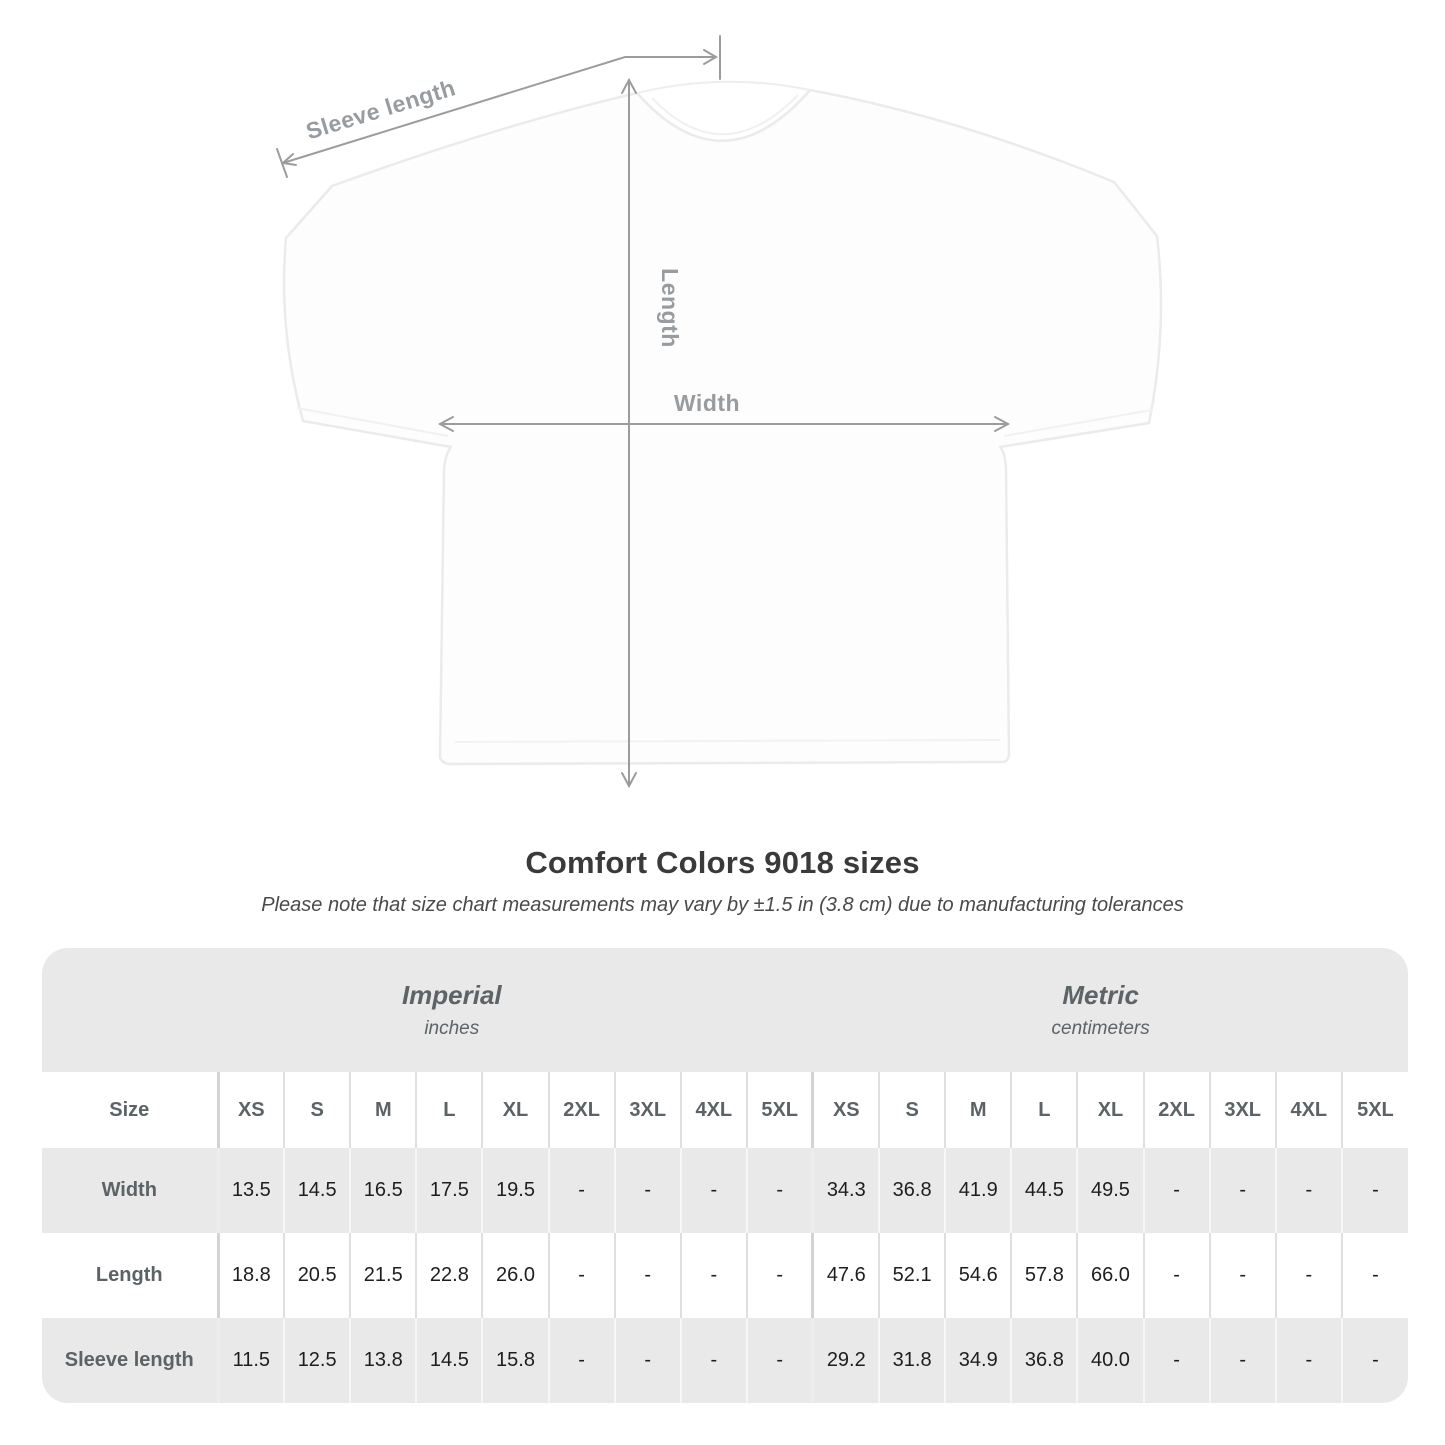 Image resolution: width=1445 pixels, height=1445 pixels. I want to click on value-cell: 47.6, so click(845, 1275).